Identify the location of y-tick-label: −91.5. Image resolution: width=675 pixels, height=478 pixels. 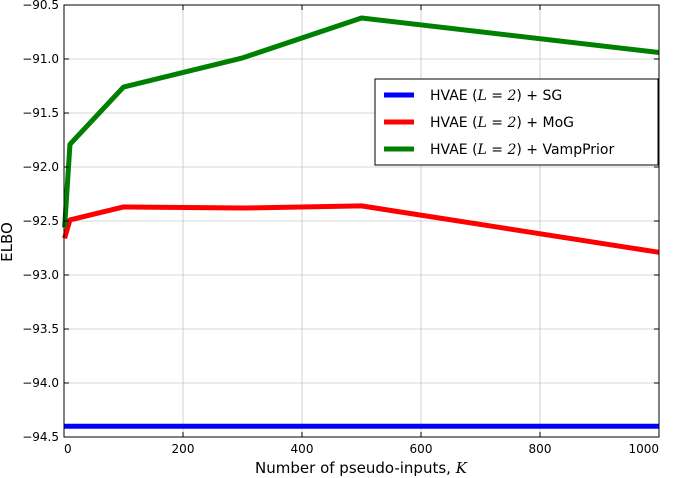
(40, 113).